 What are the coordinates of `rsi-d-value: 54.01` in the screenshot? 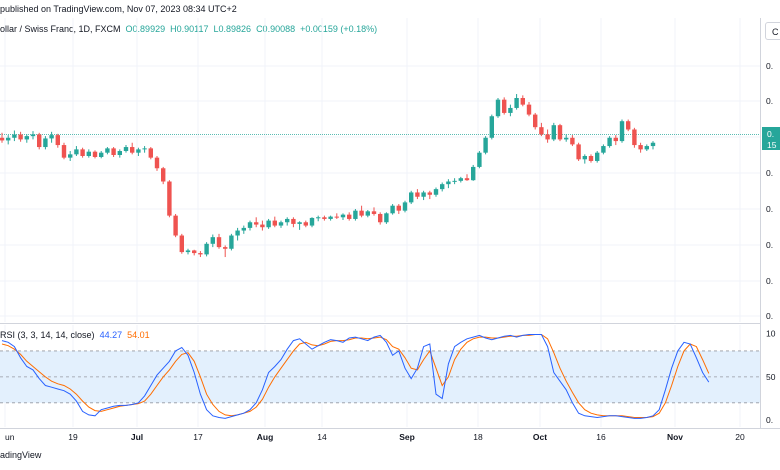 It's located at (138, 335).